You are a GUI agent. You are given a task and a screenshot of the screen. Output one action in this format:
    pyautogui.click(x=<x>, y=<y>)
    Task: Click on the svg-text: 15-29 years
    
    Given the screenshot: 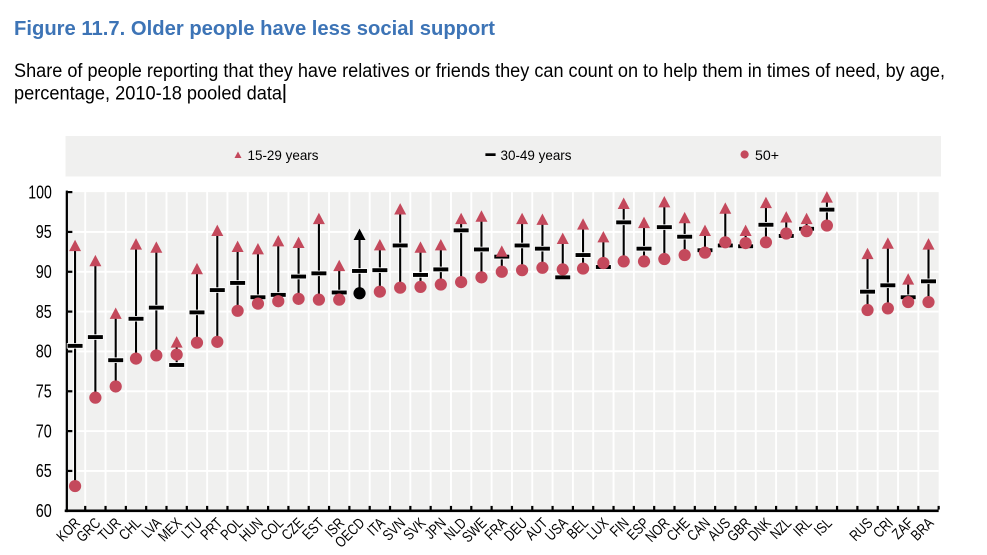 What is the action you would take?
    pyautogui.click(x=283, y=155)
    